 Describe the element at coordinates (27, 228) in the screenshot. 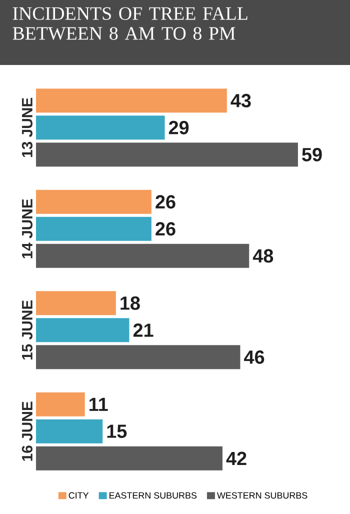

I see `y-tick-label: 14 JUNE` at that location.